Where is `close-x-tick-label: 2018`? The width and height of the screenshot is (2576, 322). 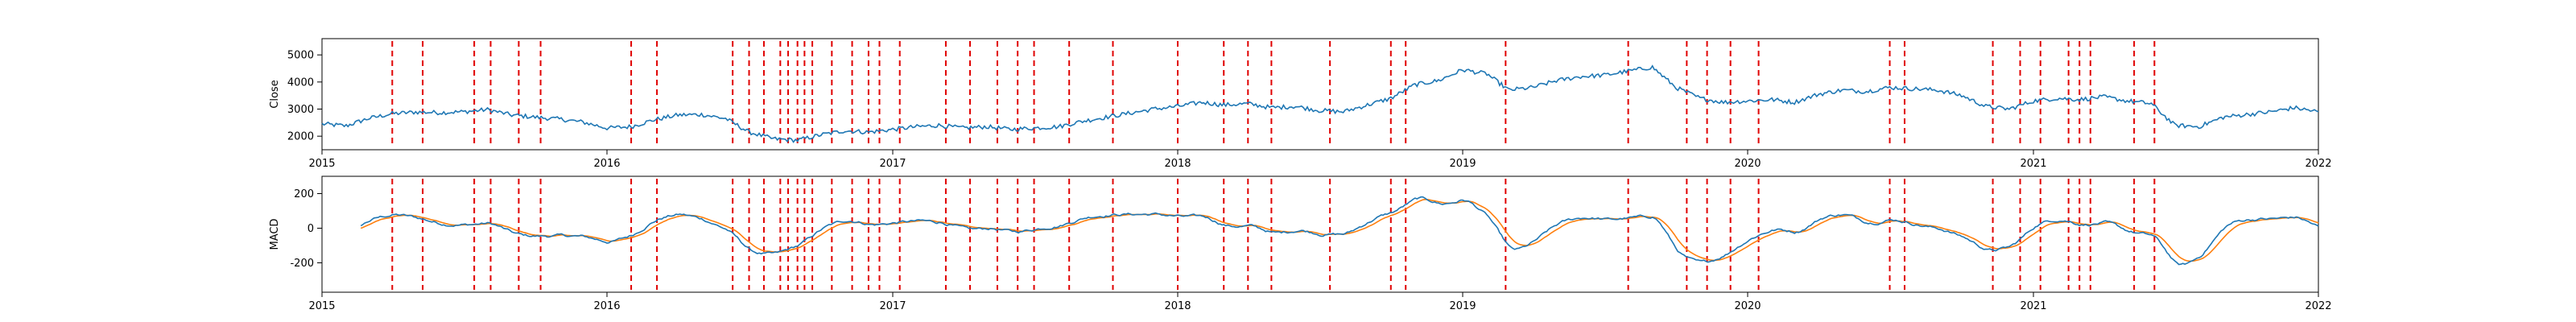 close-x-tick-label: 2018 is located at coordinates (1177, 164).